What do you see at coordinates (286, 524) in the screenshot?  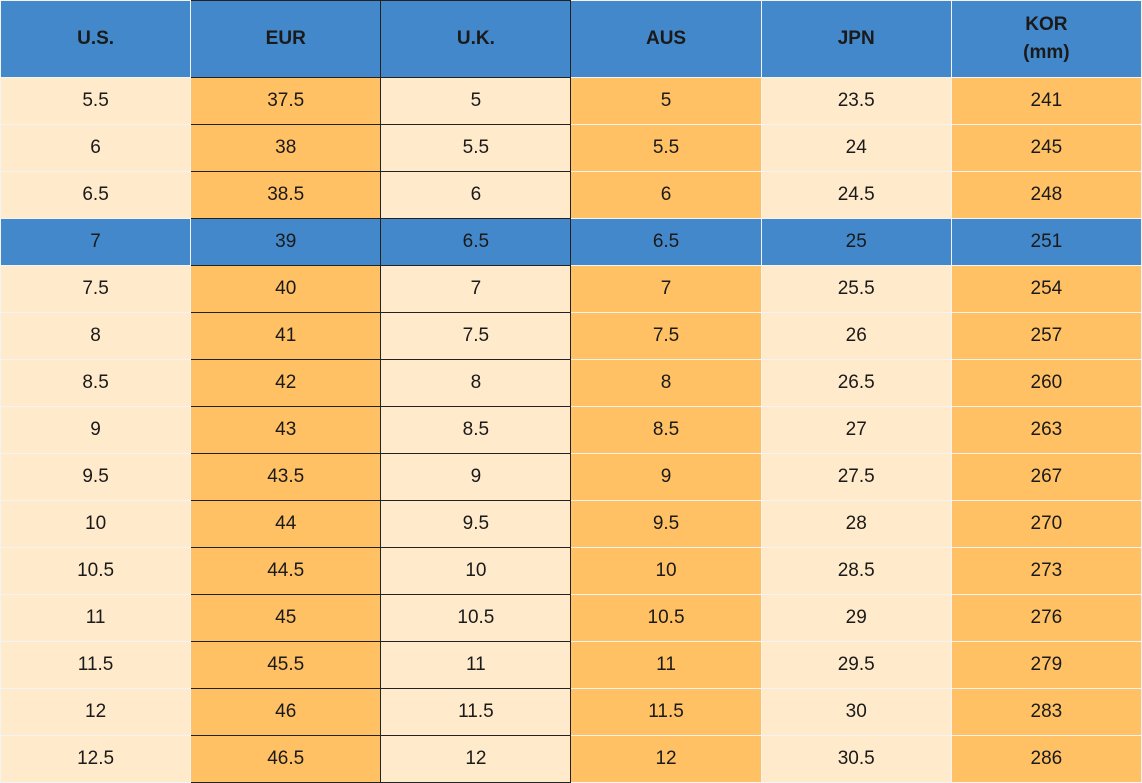 I see `table-cell: 44` at bounding box center [286, 524].